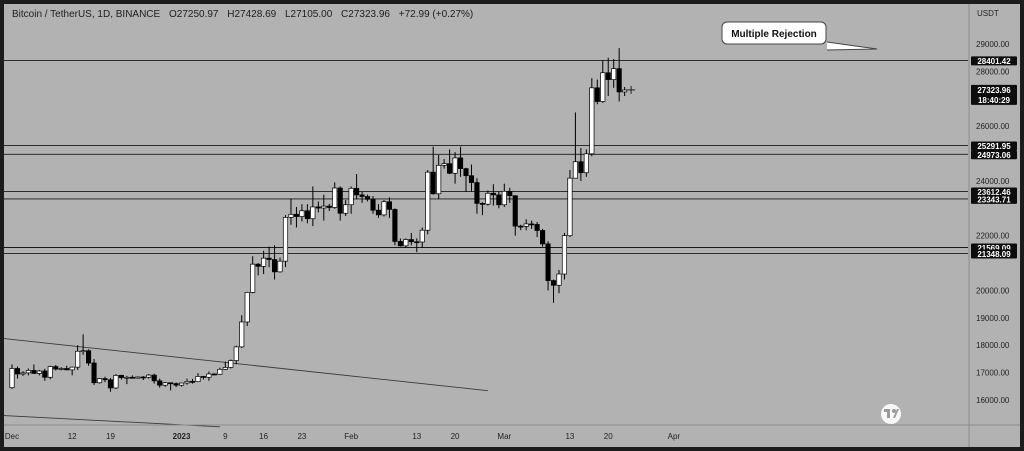  What do you see at coordinates (994, 90) in the screenshot?
I see `current-price-label: 27323.96` at bounding box center [994, 90].